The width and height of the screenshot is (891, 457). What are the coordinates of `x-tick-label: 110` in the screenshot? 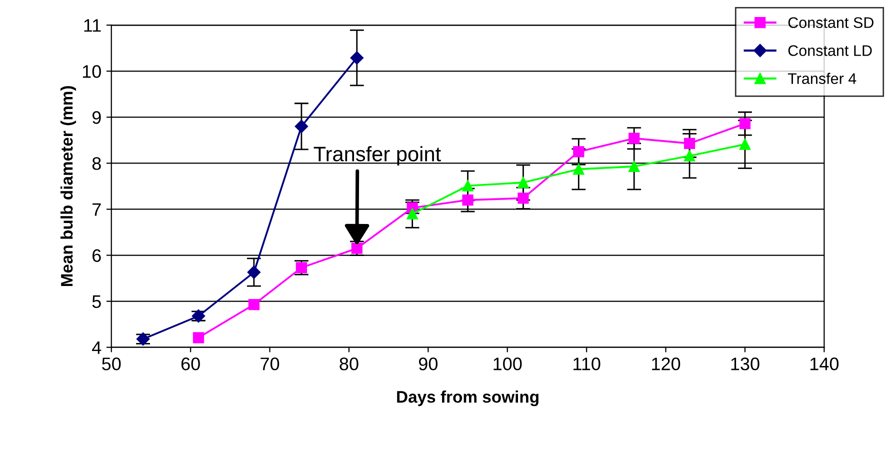 It's located at (587, 364).